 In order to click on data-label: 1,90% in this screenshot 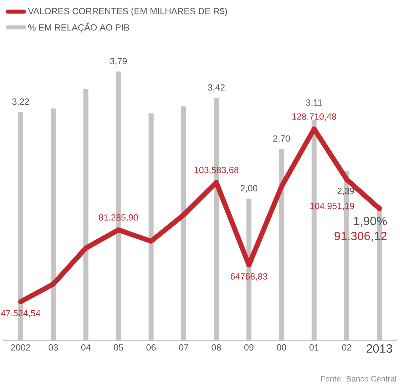, I will do `click(370, 222)`.